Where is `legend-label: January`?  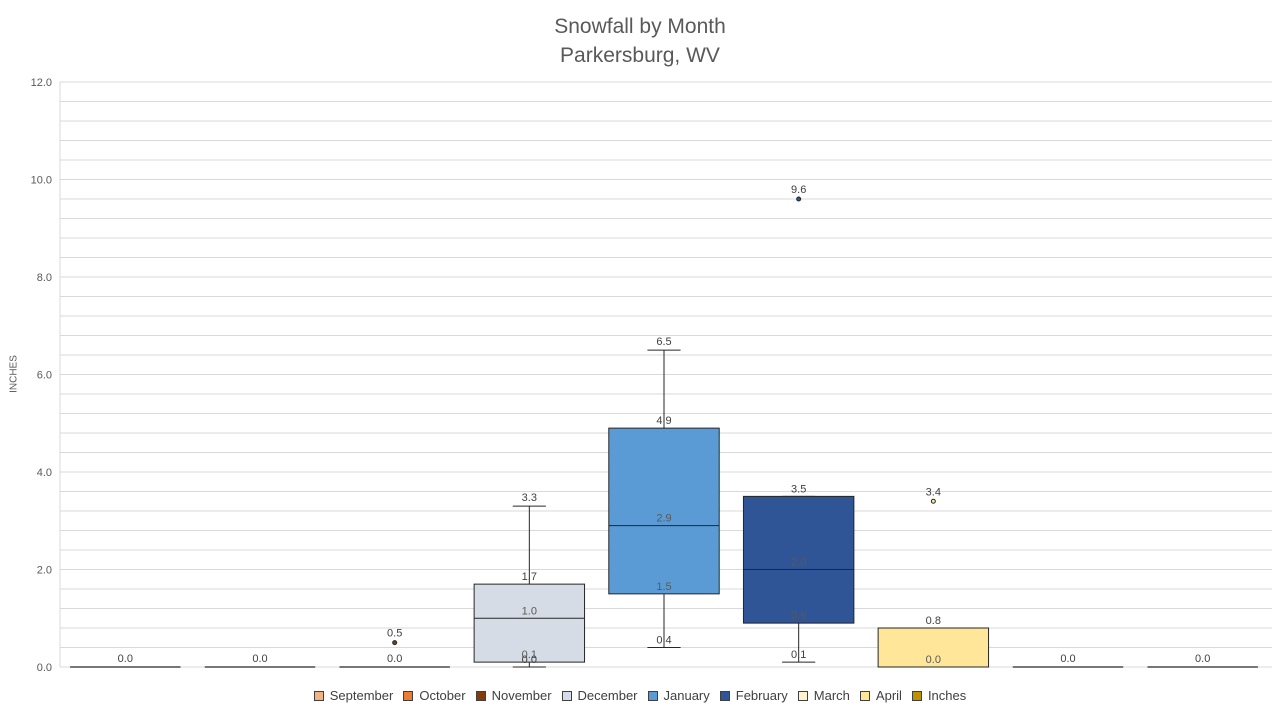
legend-label: January is located at coordinates (686, 695).